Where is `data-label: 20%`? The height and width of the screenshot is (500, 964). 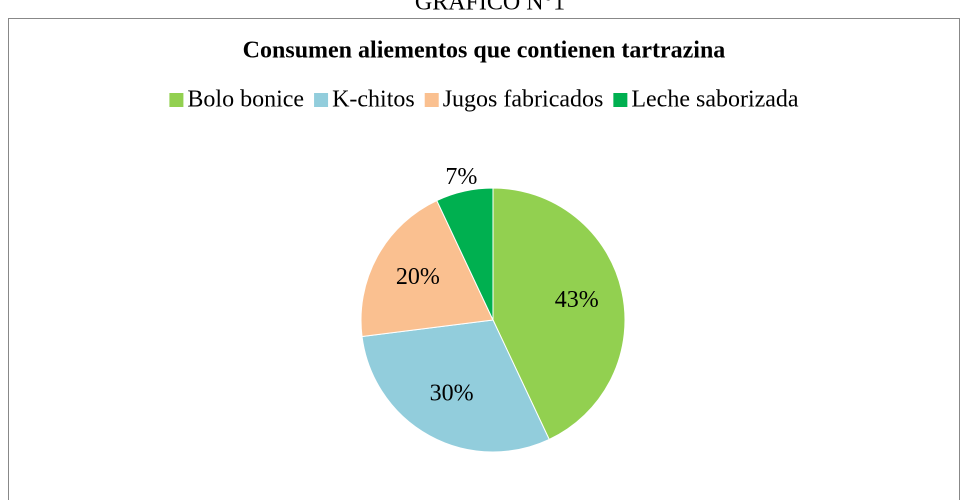
data-label: 20% is located at coordinates (418, 277).